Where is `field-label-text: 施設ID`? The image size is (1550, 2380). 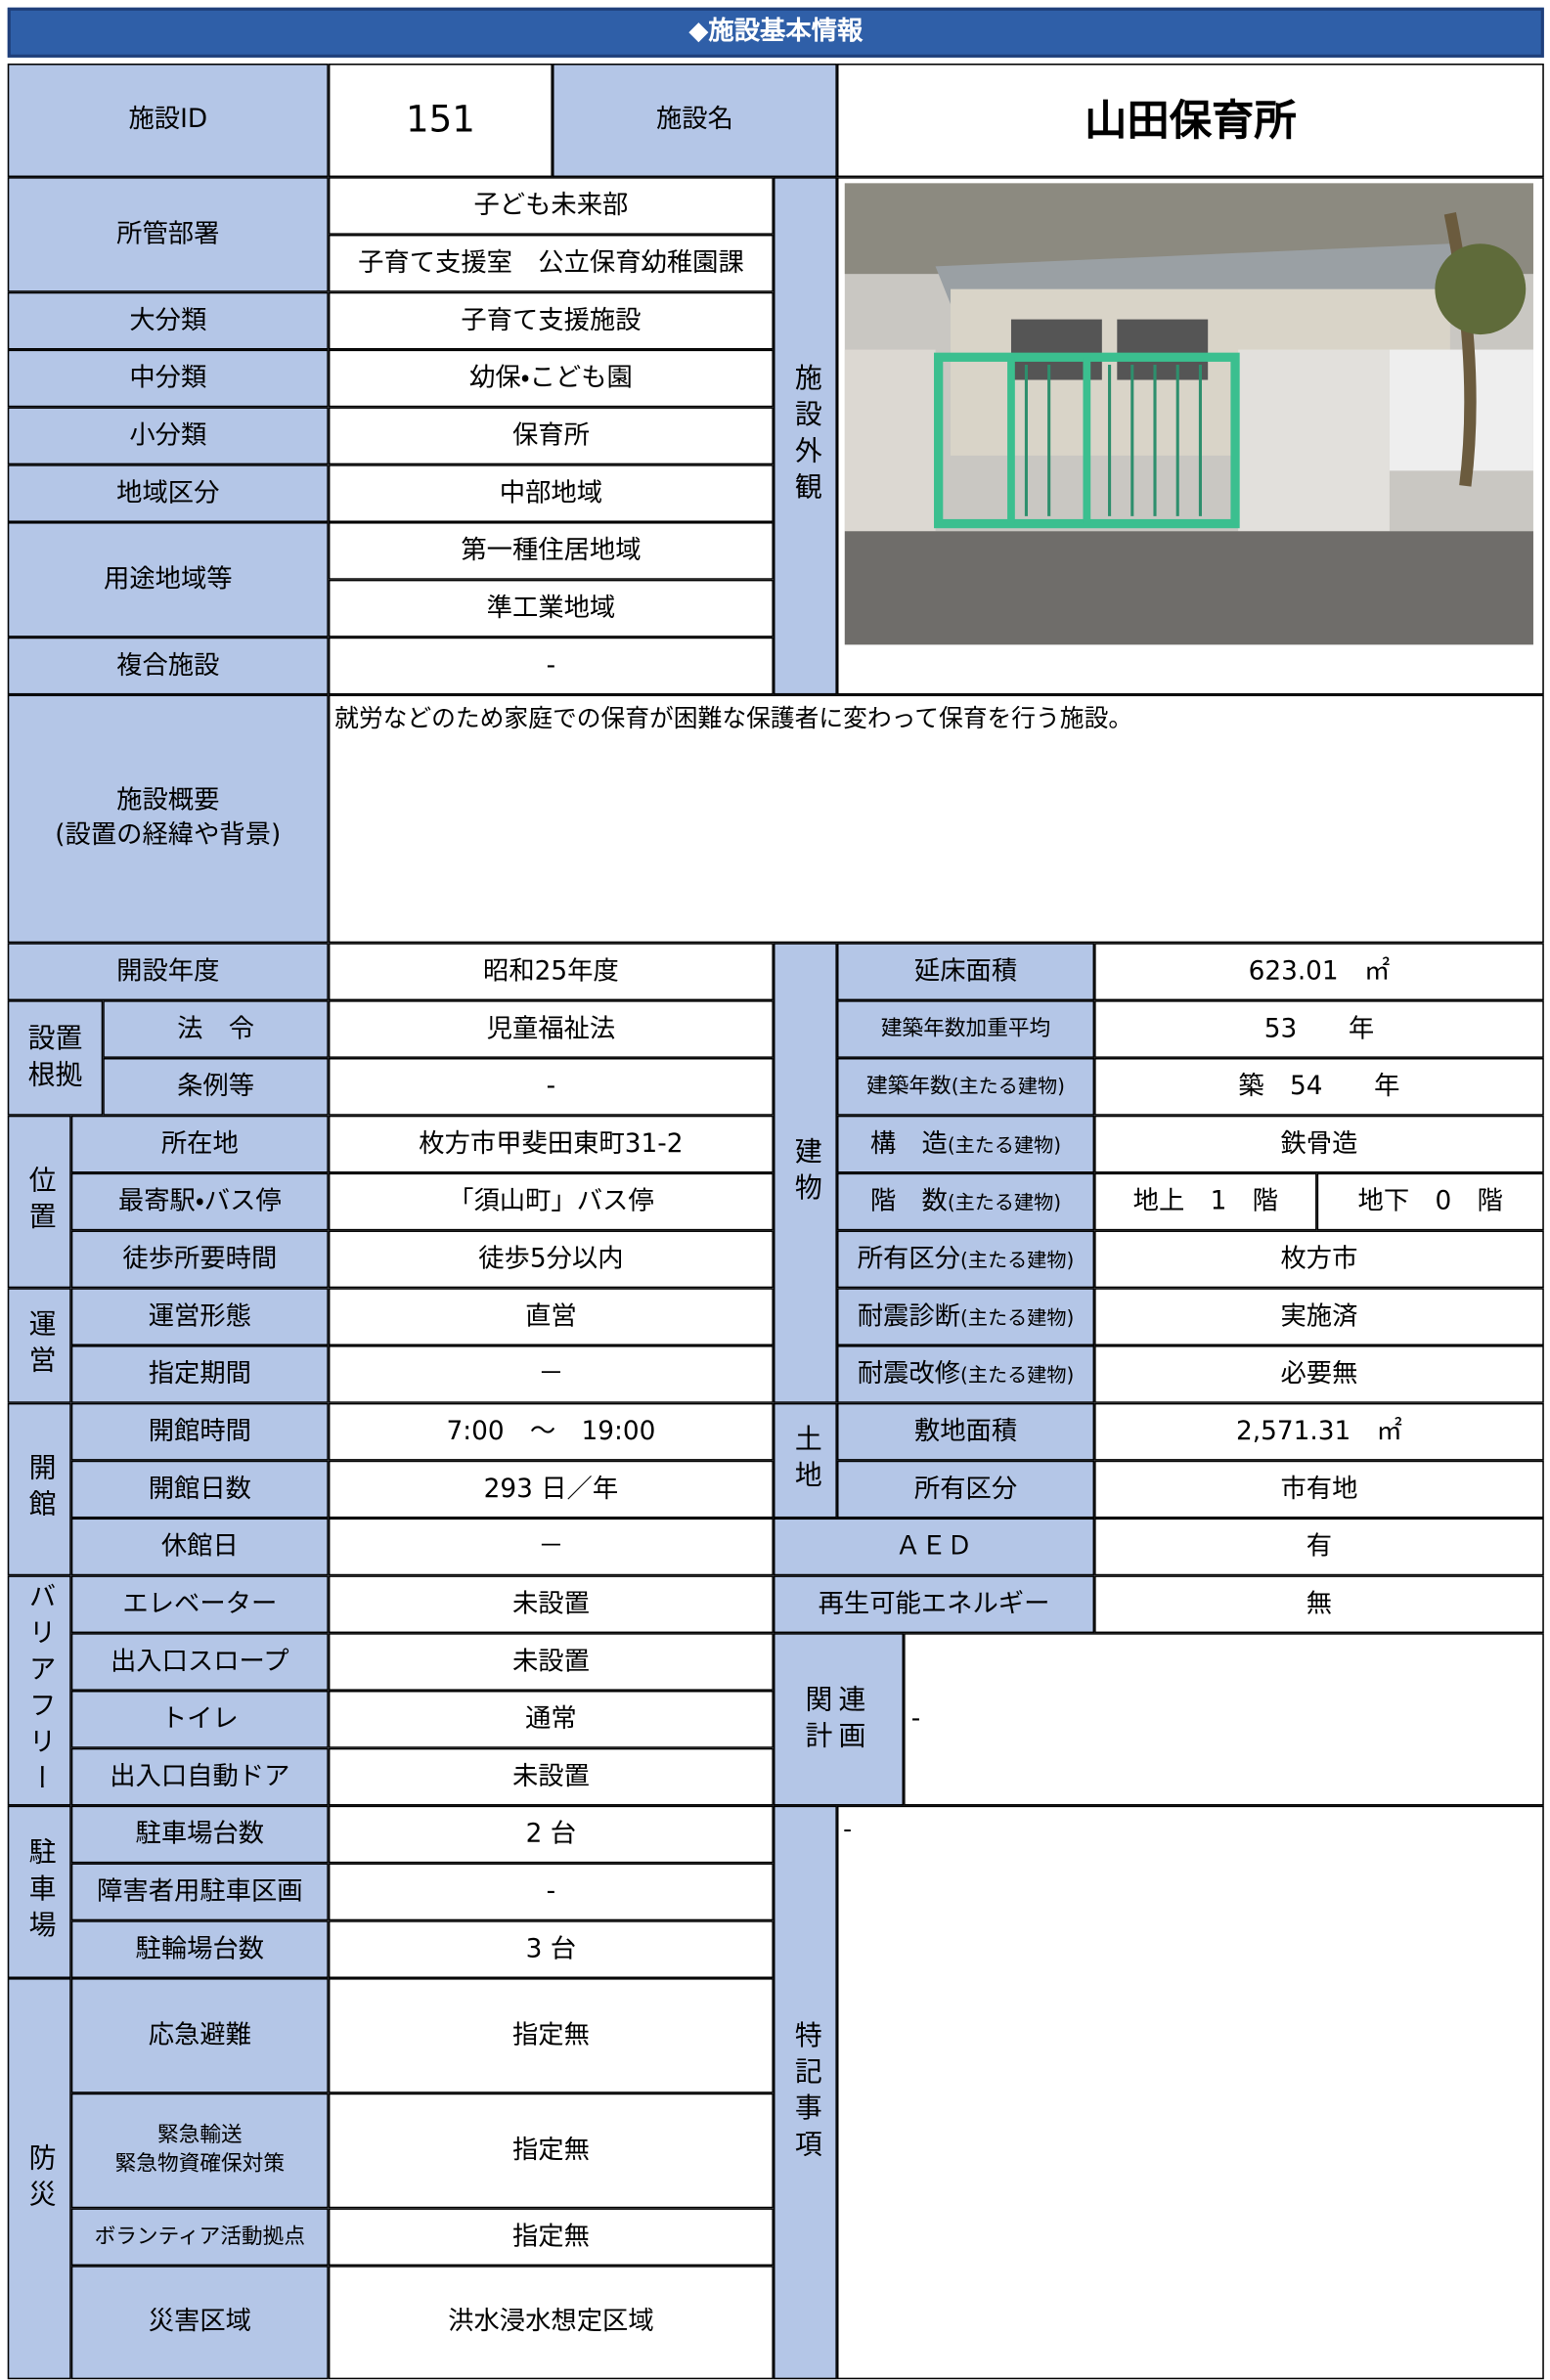 field-label-text: 施設ID is located at coordinates (168, 119).